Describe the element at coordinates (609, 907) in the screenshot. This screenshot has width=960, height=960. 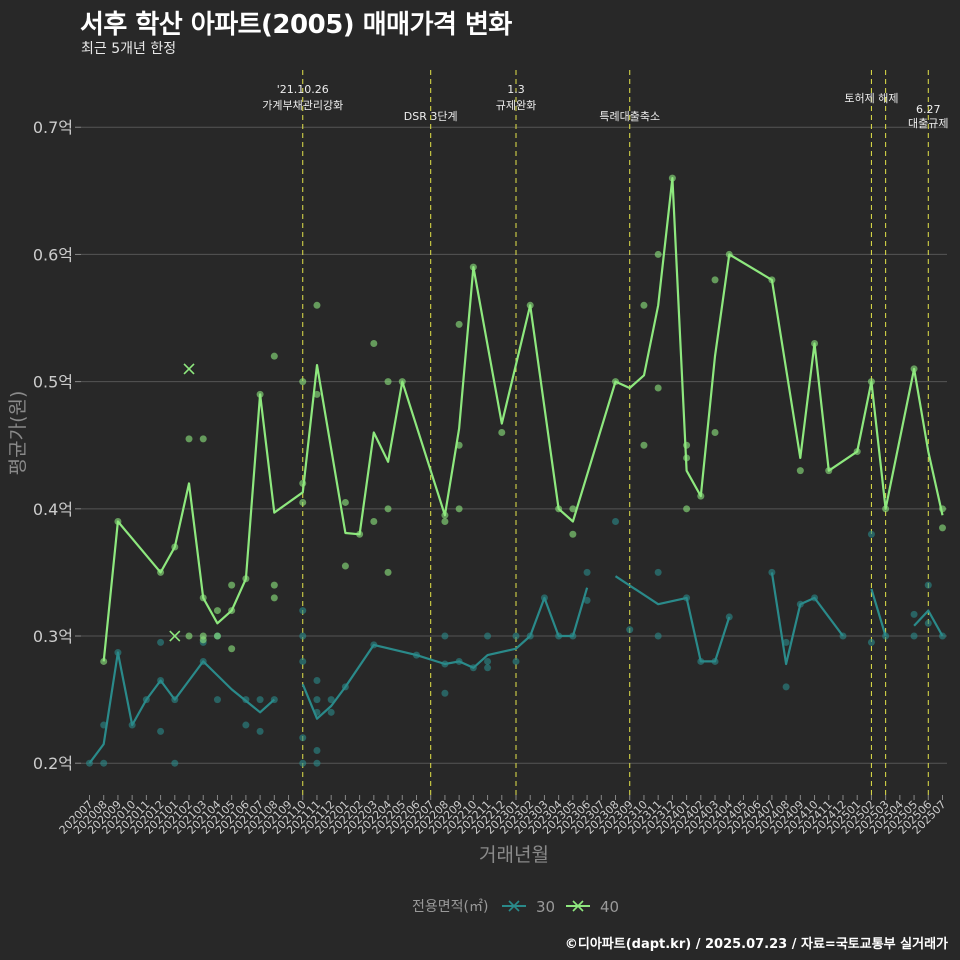
I see `legend-label: 40` at that location.